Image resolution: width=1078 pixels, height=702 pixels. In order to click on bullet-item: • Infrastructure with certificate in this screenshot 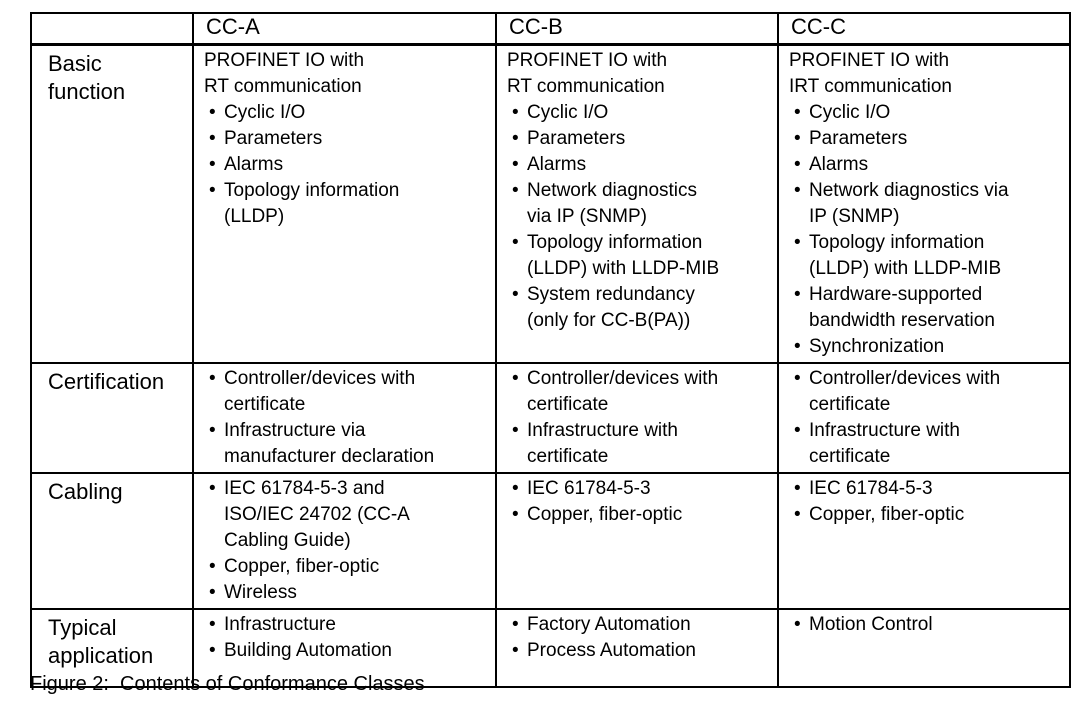, I will do `click(926, 444)`.